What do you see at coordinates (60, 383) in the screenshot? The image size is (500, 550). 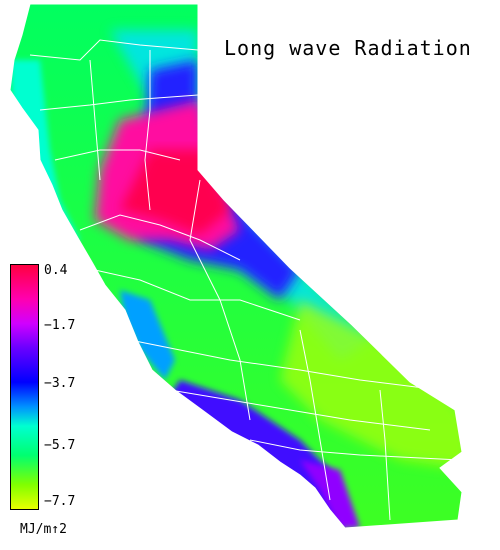 I see `colorbar-tick-3: −3.7` at bounding box center [60, 383].